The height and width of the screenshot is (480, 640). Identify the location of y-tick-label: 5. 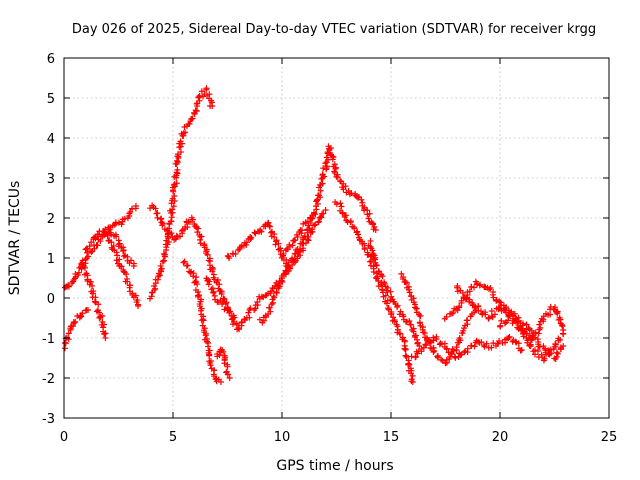
(51, 99).